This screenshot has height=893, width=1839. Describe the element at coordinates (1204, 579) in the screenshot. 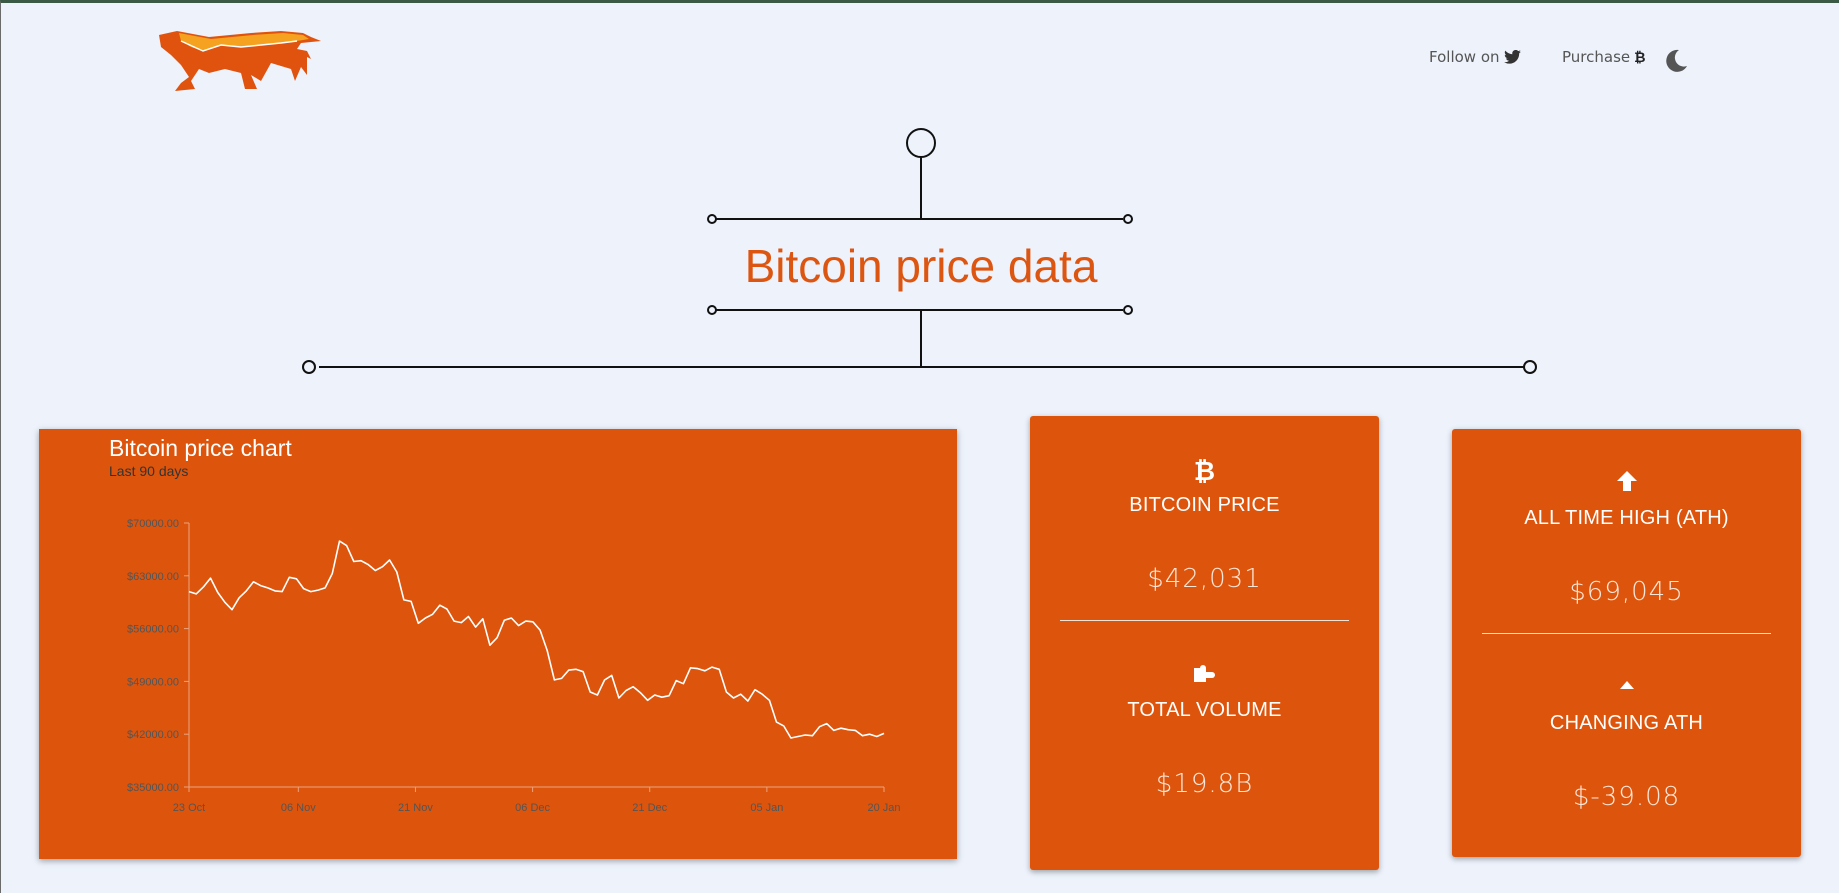

I see `bitcoin-price-value: $42,031` at that location.